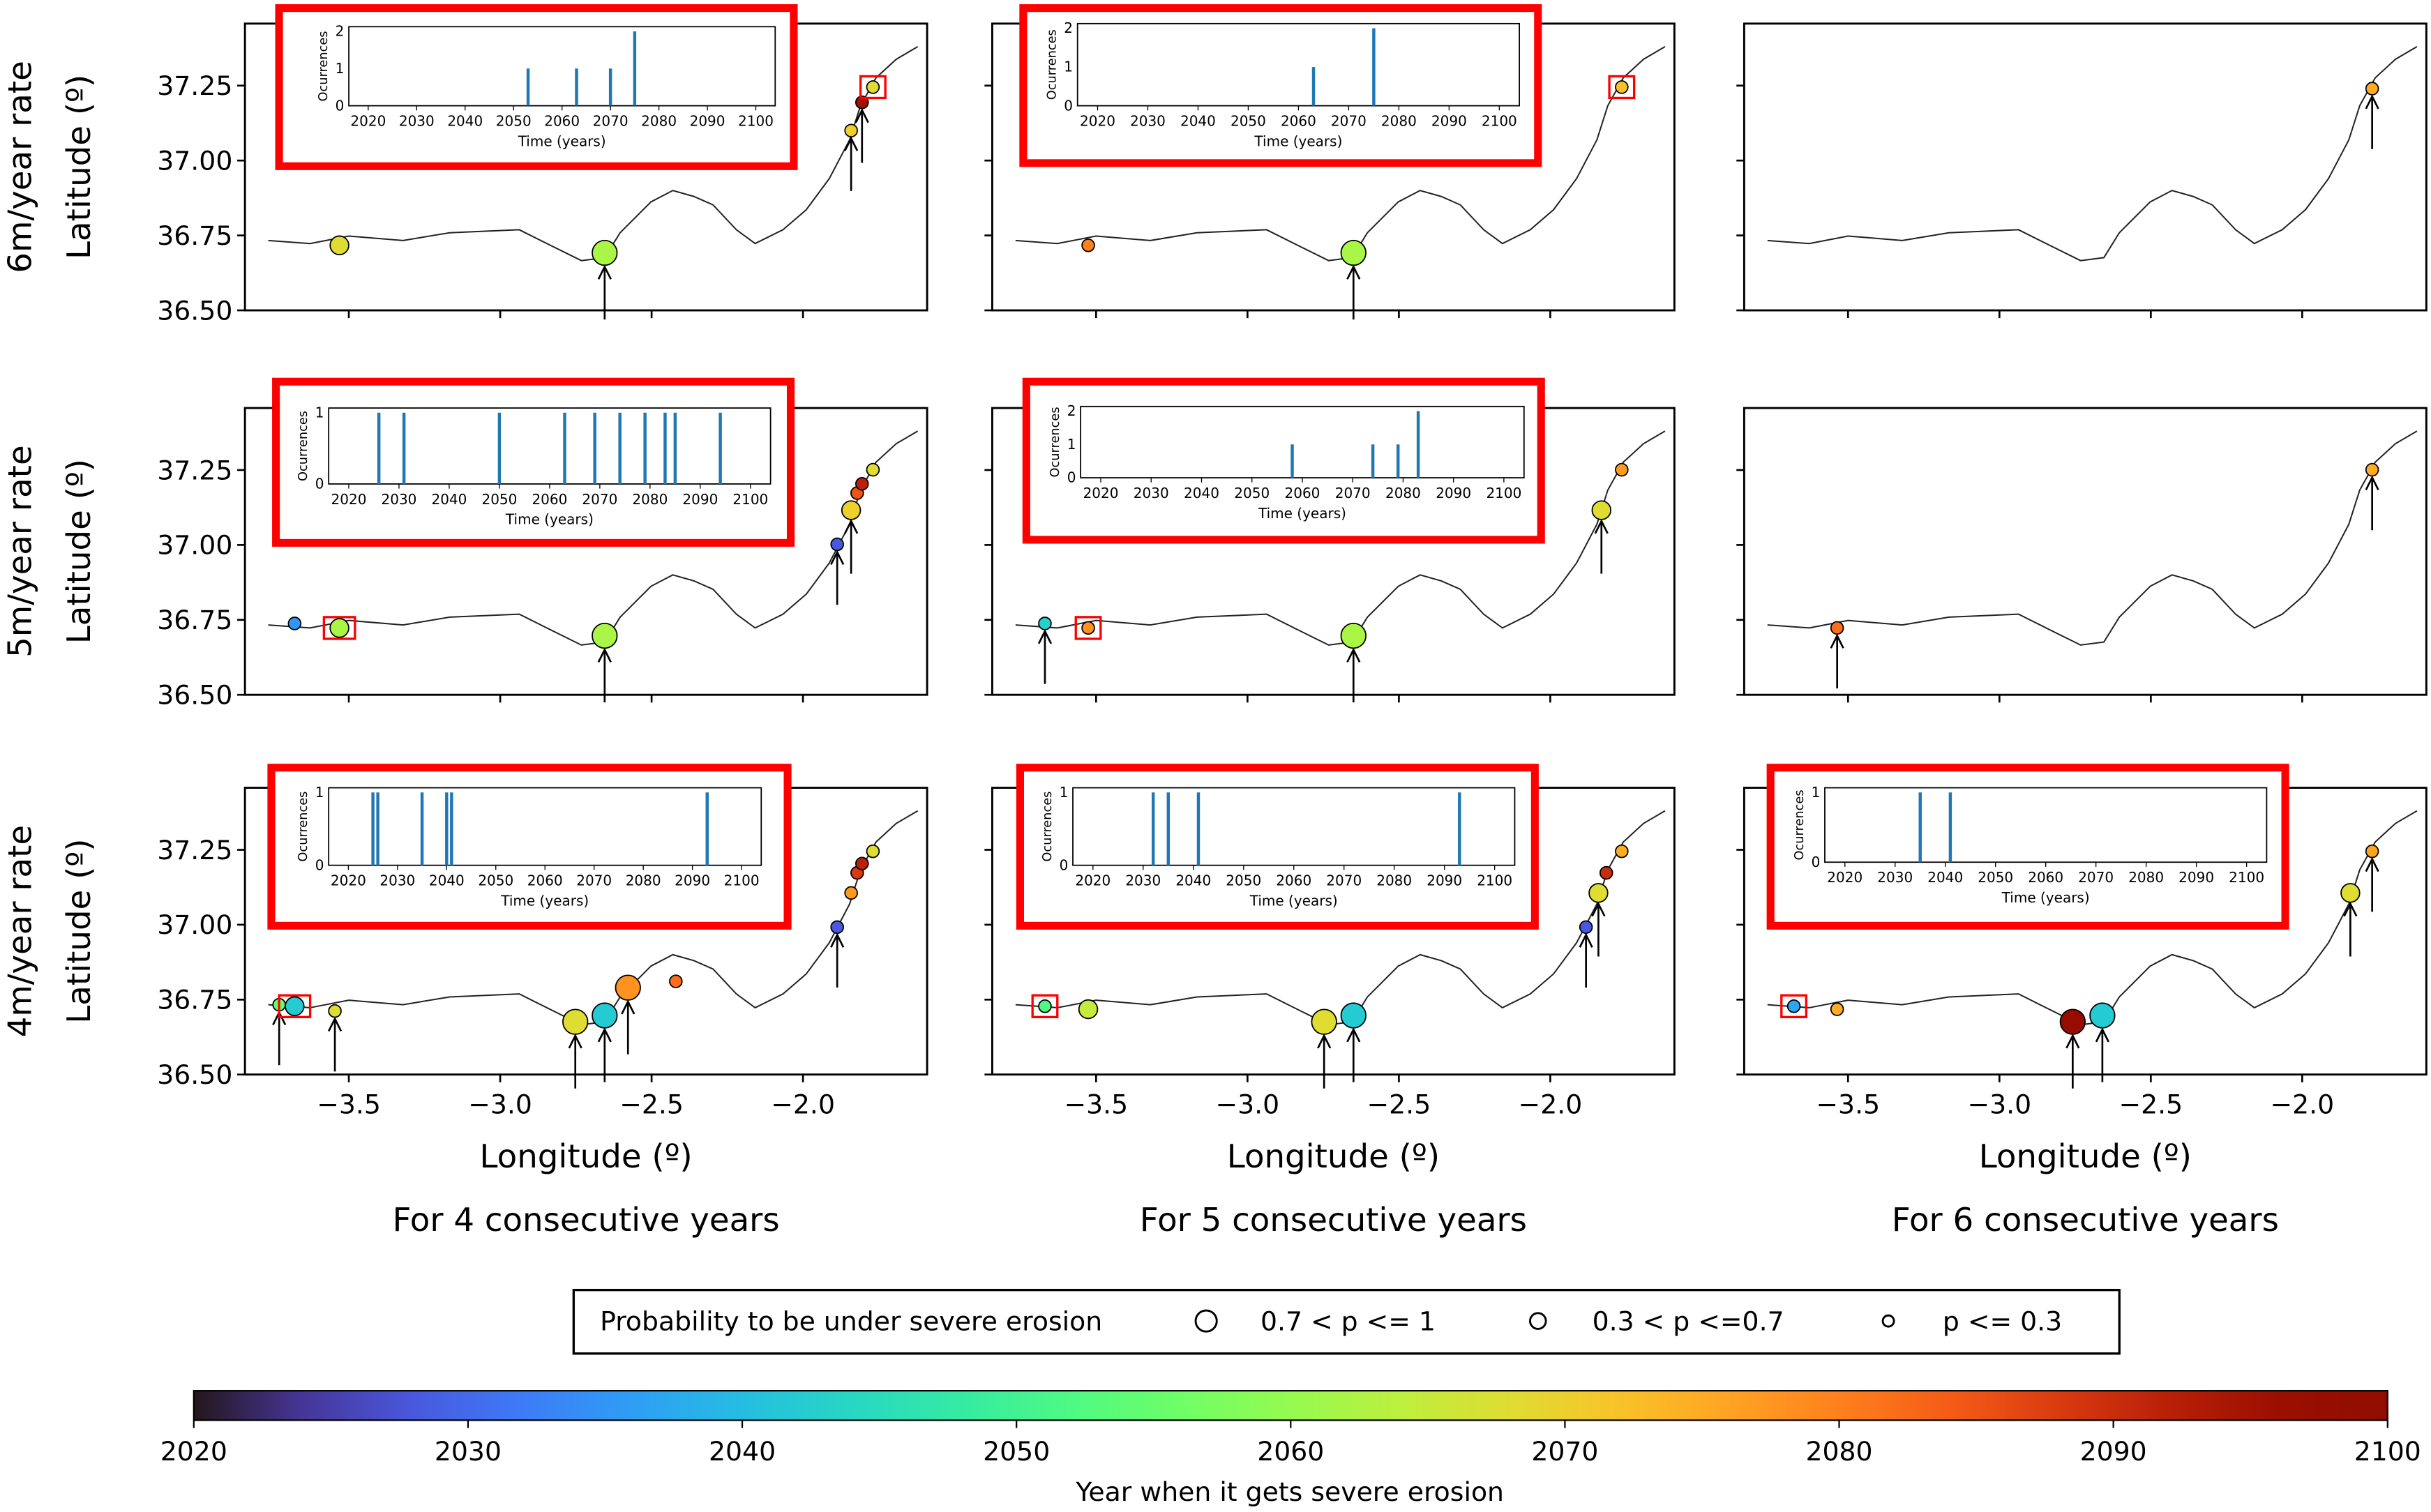 Image resolution: width=2431 pixels, height=1512 pixels. Describe the element at coordinates (340, 68) in the screenshot. I see `inset-y-tick-label: 1` at that location.